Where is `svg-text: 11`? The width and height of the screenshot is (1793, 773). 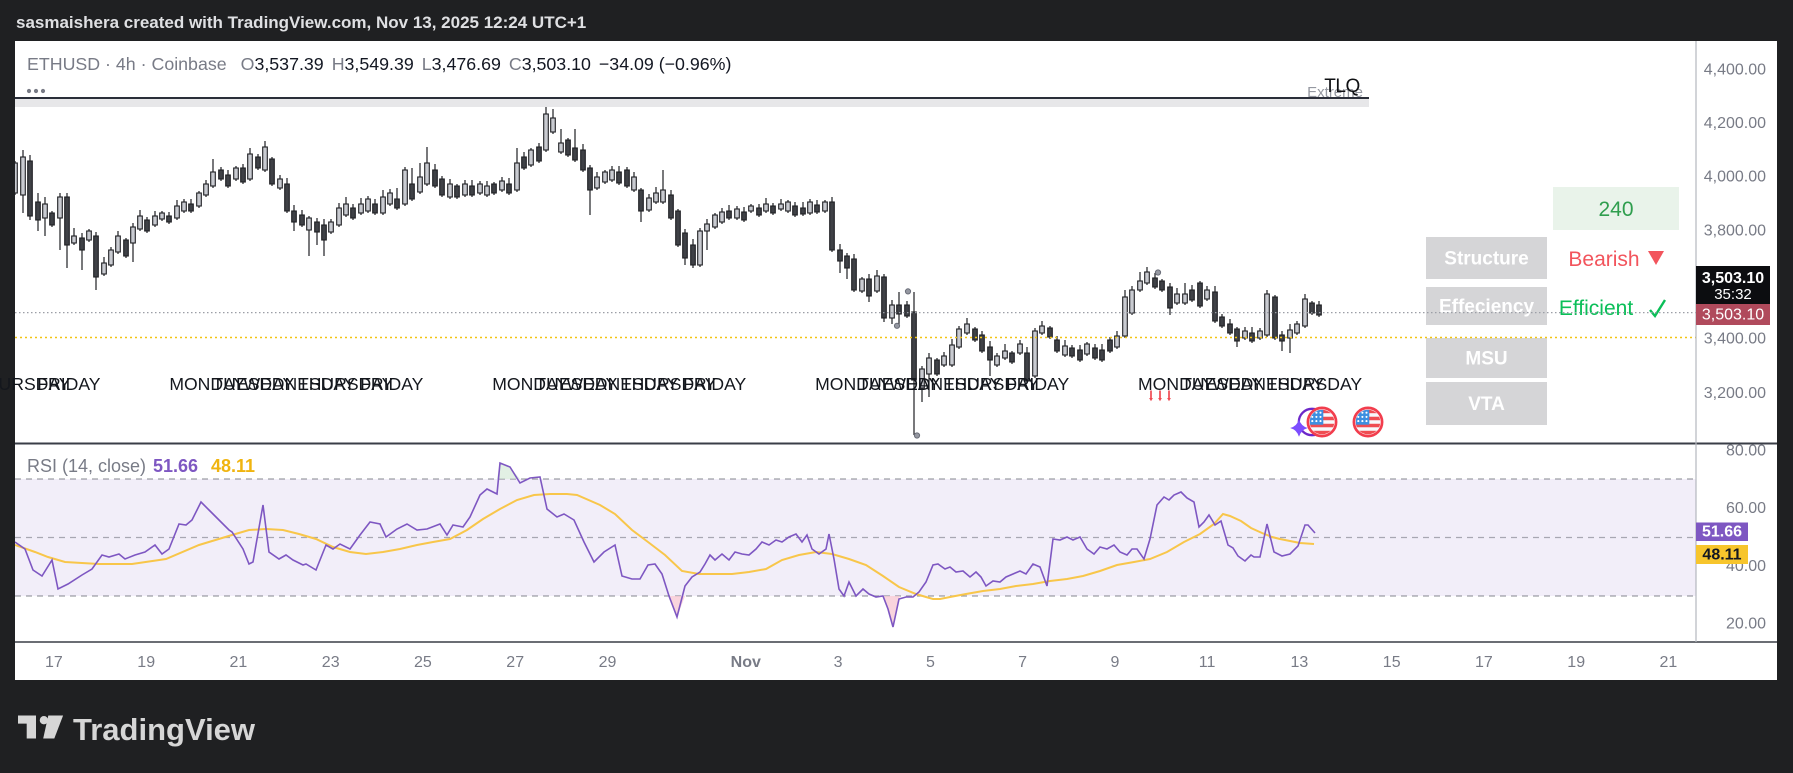 svg-text: 11 is located at coordinates (1207, 662).